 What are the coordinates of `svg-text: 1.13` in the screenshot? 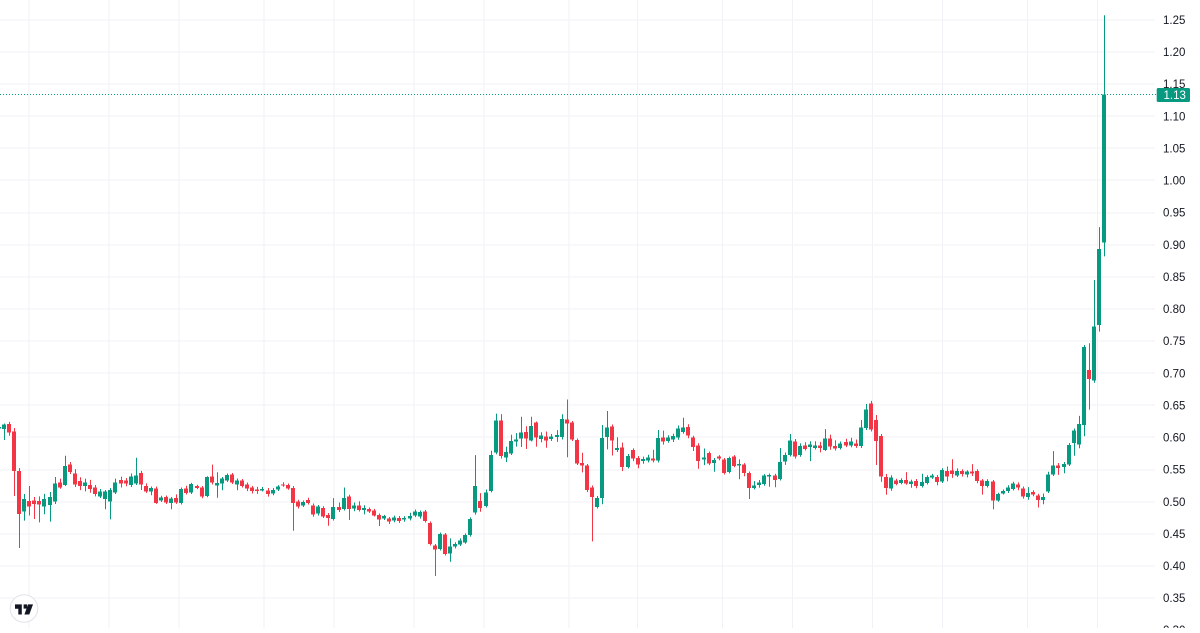 It's located at (1175, 96).